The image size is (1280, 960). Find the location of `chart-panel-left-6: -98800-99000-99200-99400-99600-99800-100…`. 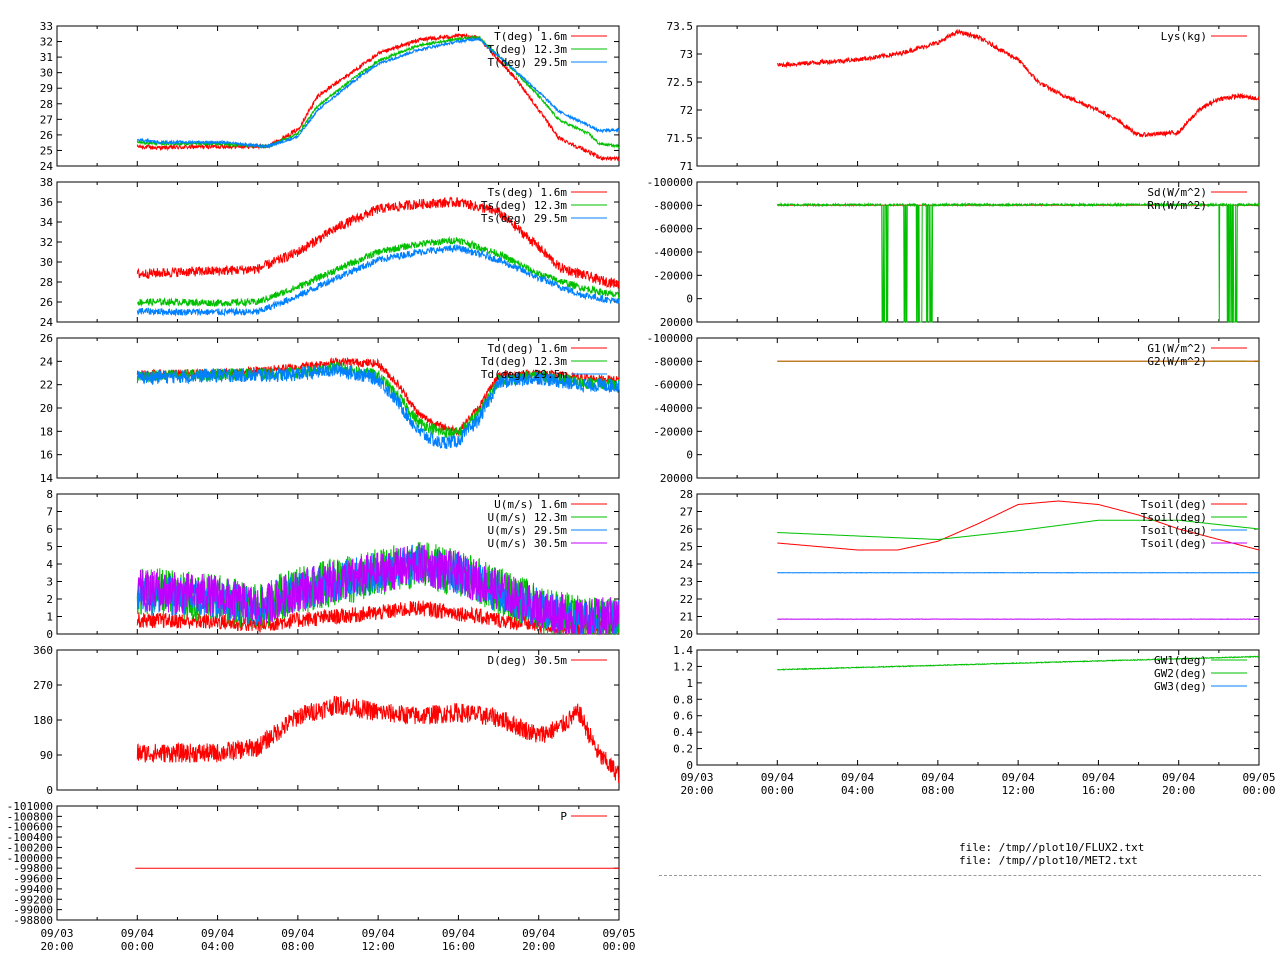

chart-panel-left-6: -98800-99000-99200-99400-99600-99800-100… is located at coordinates (313, 863).